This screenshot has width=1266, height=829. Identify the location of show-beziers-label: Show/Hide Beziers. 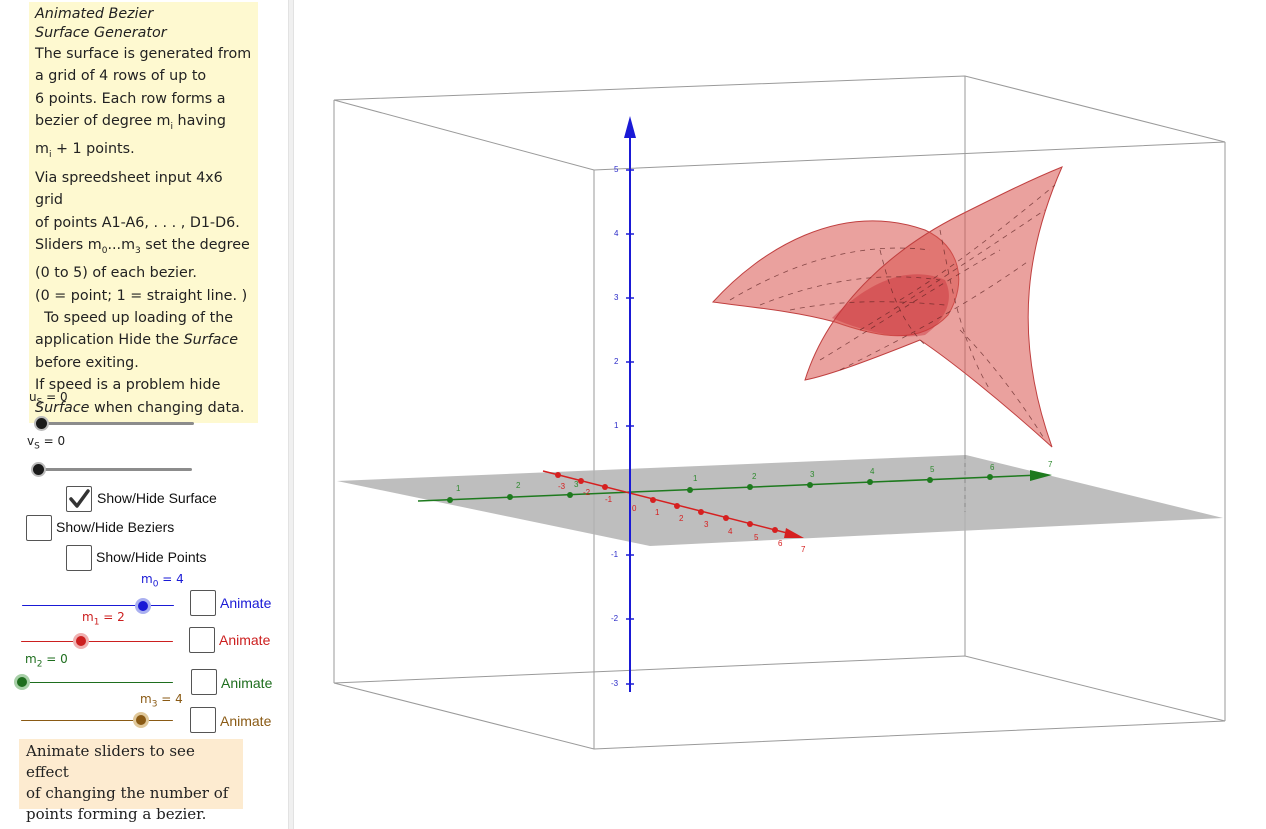
(115, 527).